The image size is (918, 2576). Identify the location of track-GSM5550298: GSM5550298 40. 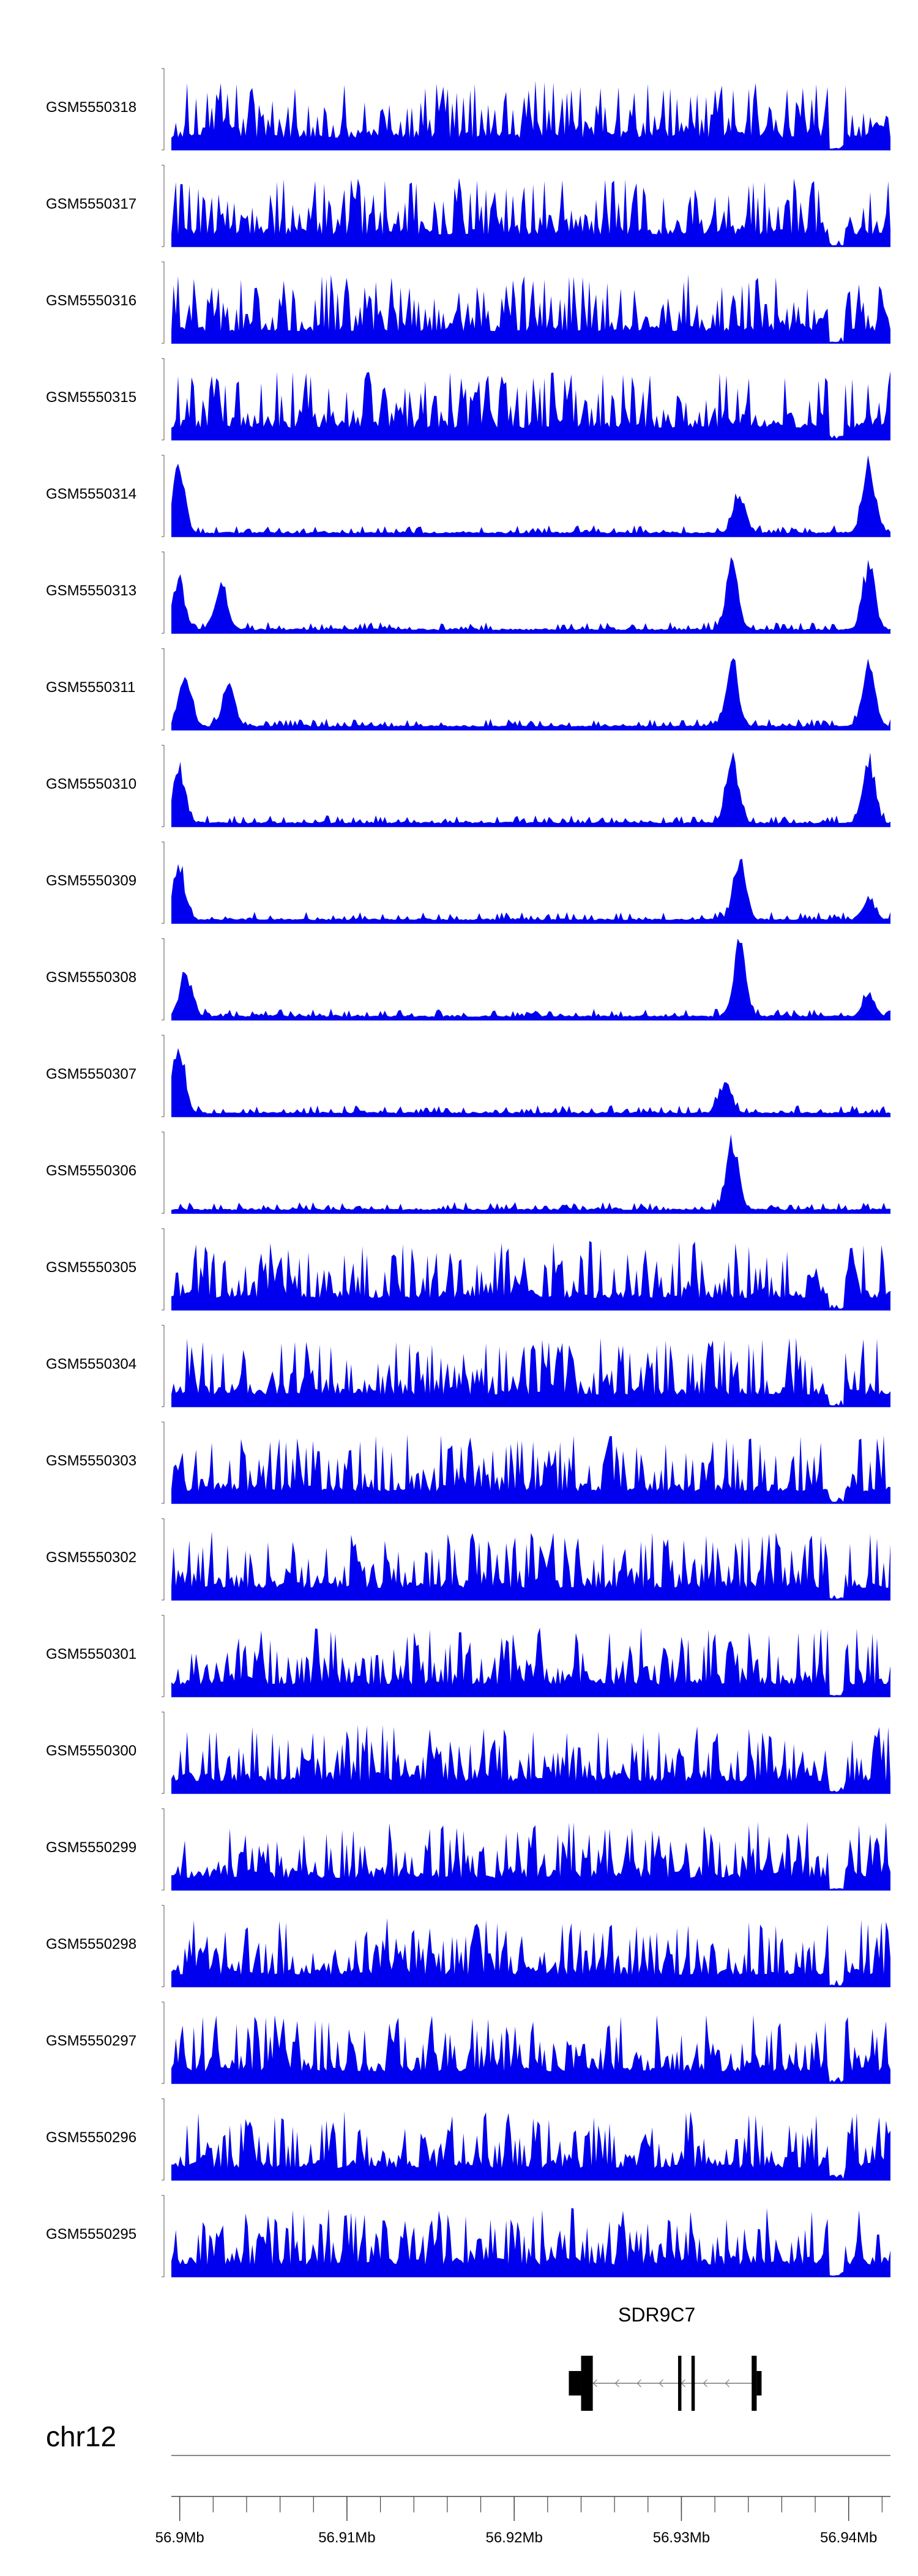
(459, 1946).